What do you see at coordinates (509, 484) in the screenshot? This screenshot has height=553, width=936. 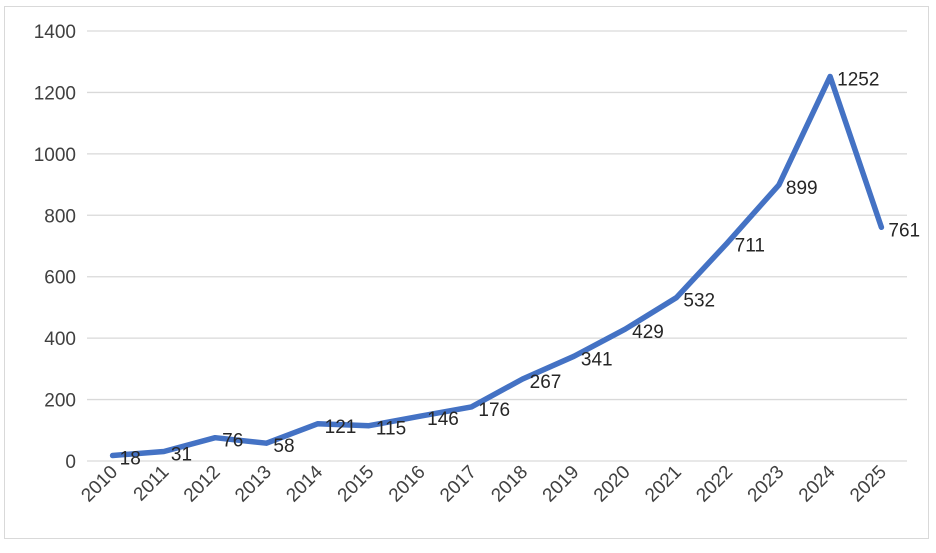 I see `x-tick-label: 2018` at bounding box center [509, 484].